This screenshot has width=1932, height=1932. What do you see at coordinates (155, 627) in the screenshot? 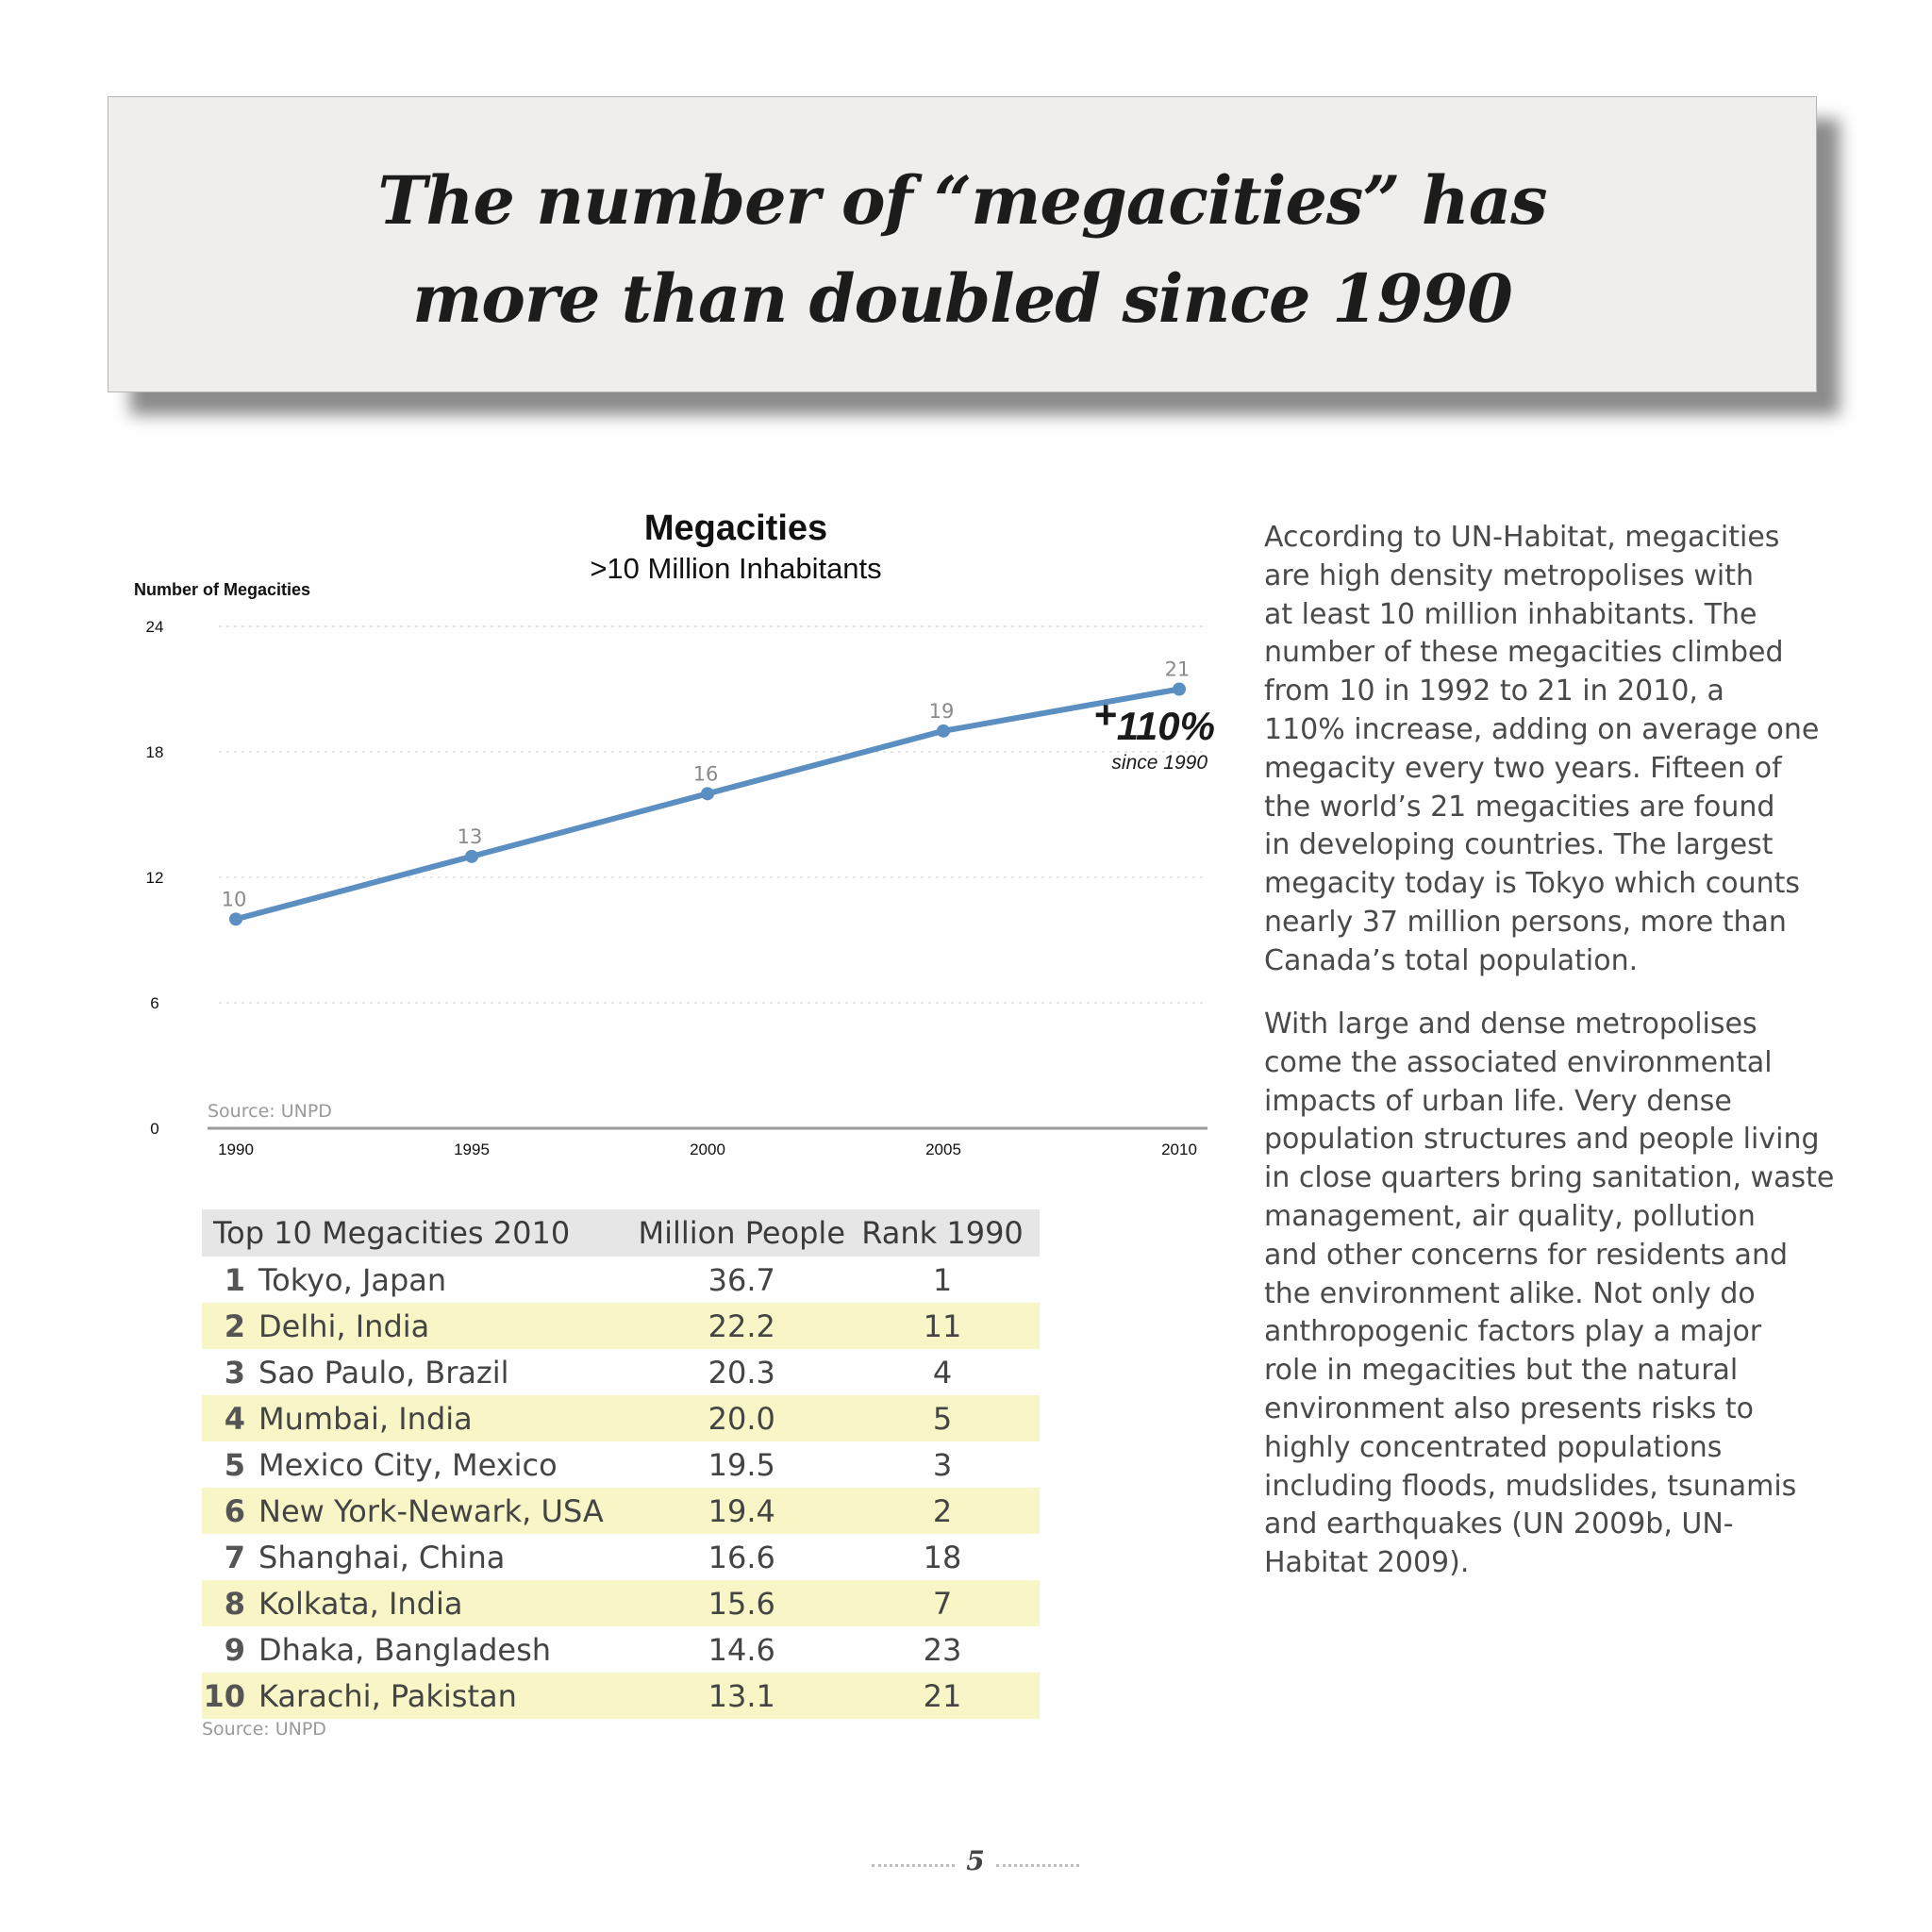
I see `y-tick-label: 24` at bounding box center [155, 627].